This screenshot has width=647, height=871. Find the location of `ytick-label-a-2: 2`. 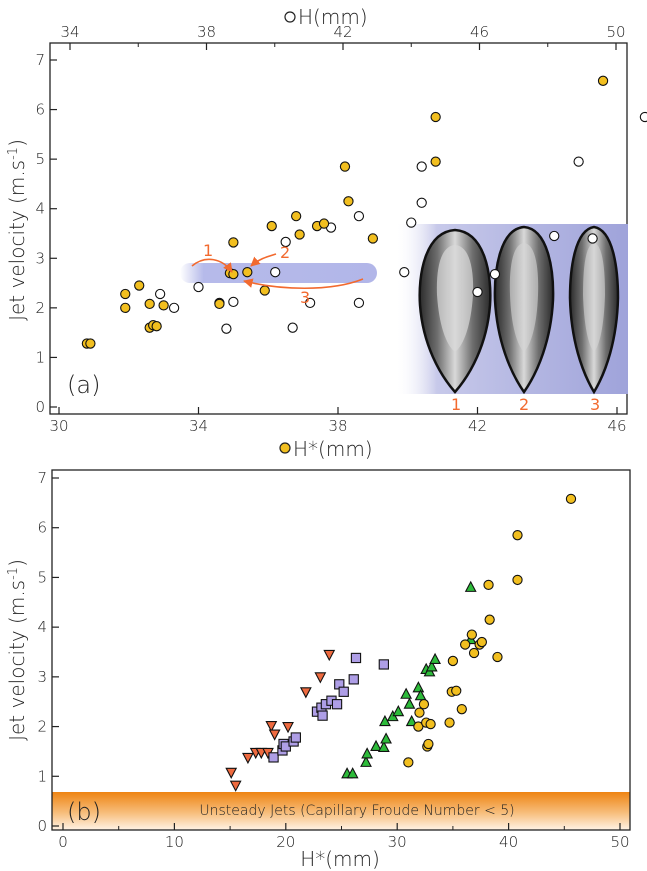

ytick-label-a-2: 2 is located at coordinates (40, 308).